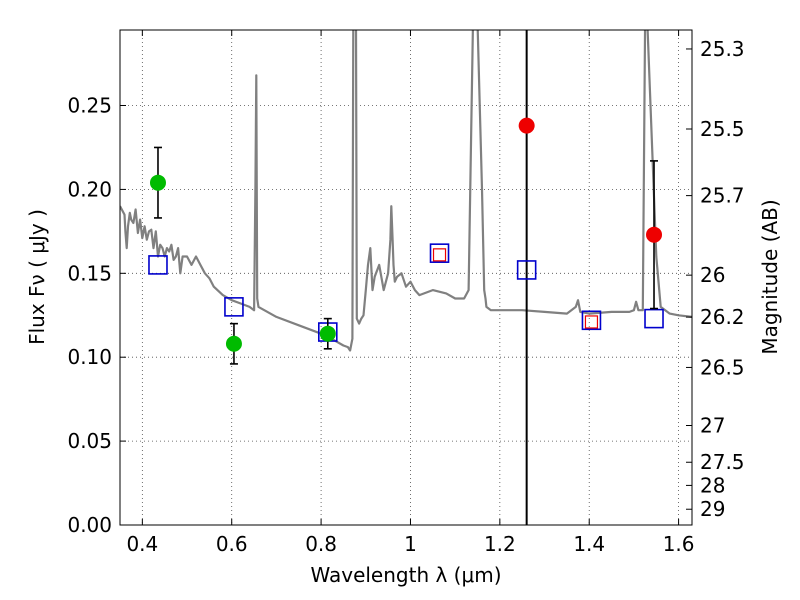  What do you see at coordinates (405, 575) in the screenshot?
I see `x-axis-label: Wavelength λ (μm)` at bounding box center [405, 575].